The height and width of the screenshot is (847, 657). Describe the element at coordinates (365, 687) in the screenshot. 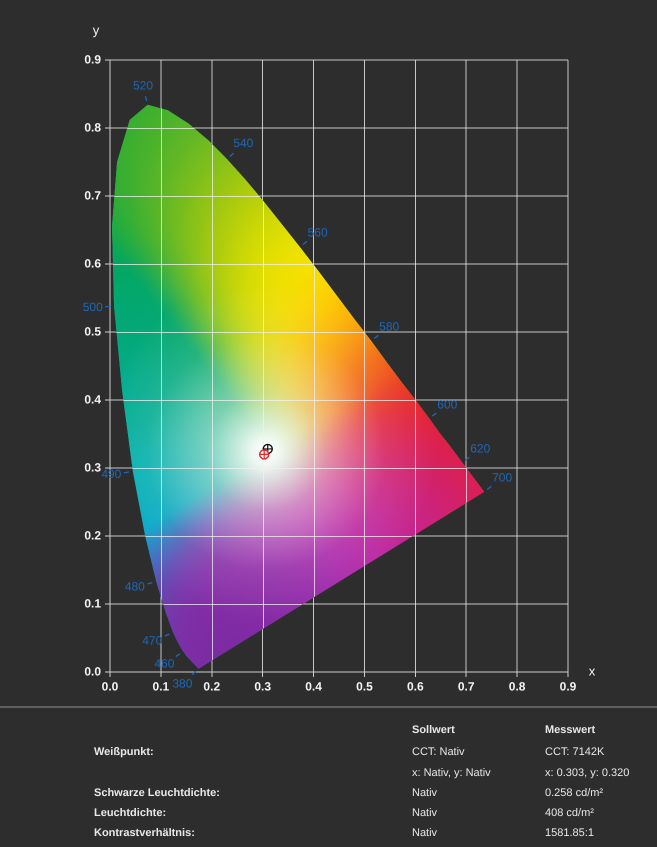

I see `x-tick-label: 0.5` at that location.